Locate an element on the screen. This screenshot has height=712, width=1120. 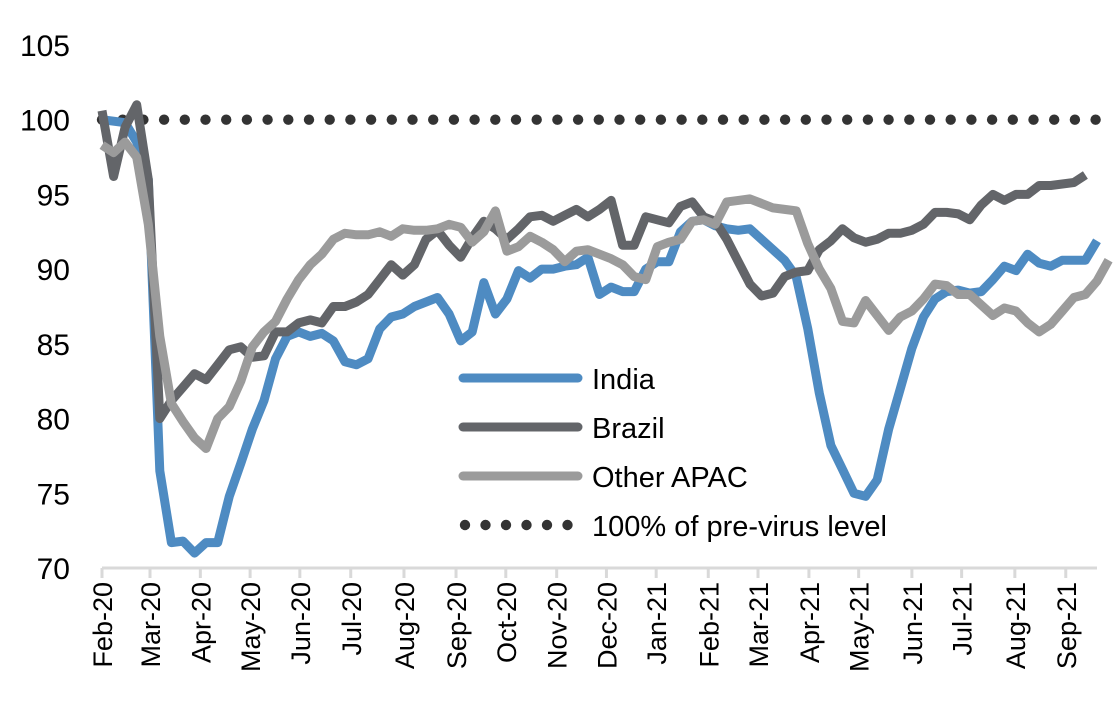
x-tick-label: Nov-20 is located at coordinates (558, 625).